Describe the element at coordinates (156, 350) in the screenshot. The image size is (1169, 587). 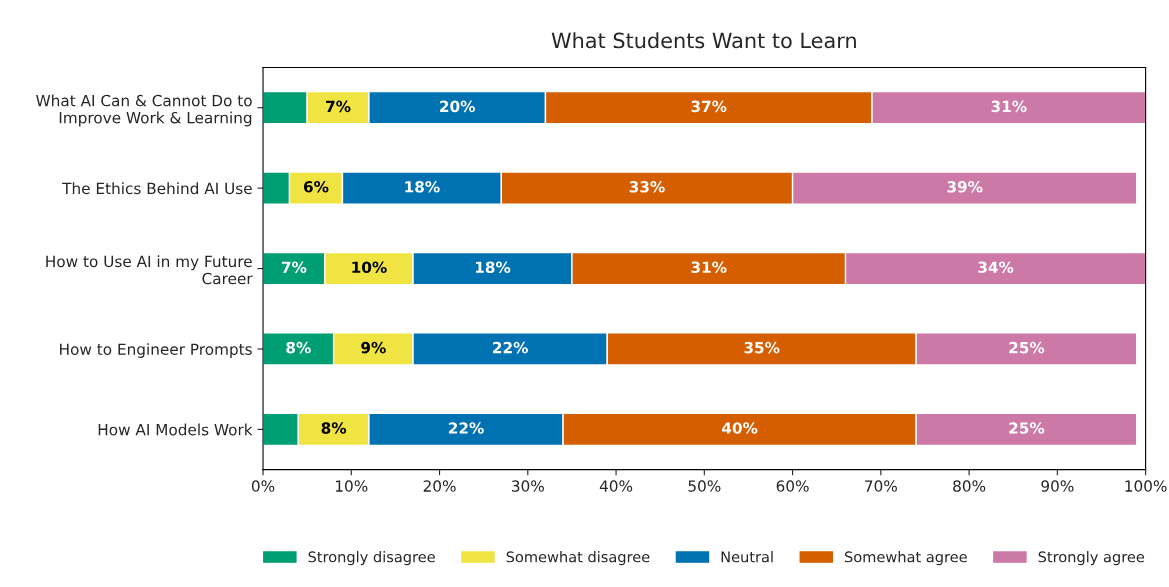
I see `y-tick-label: How to Engineer Prompts` at that location.